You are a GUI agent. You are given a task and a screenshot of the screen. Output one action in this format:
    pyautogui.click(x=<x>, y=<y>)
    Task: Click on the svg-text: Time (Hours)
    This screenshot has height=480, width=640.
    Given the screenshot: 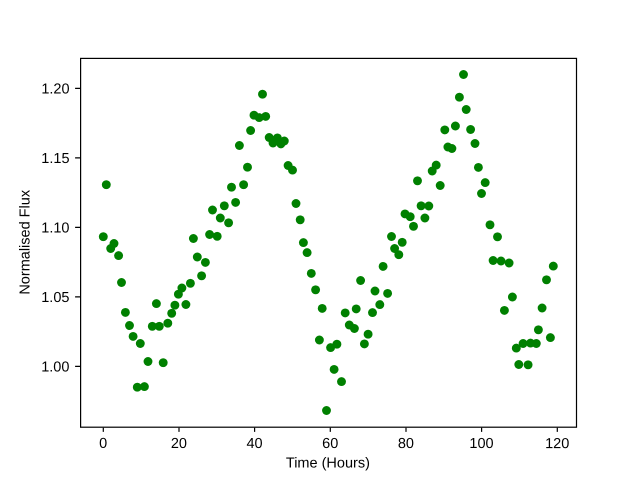 What is the action you would take?
    pyautogui.click(x=328, y=463)
    